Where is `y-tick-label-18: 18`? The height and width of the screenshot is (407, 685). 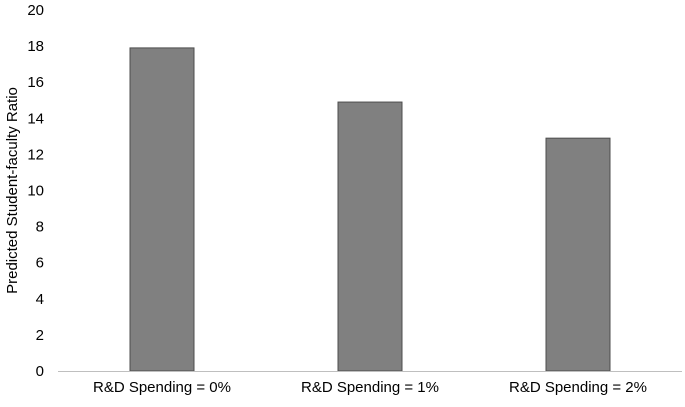
y-tick-label-18: 18 is located at coordinates (35, 46).